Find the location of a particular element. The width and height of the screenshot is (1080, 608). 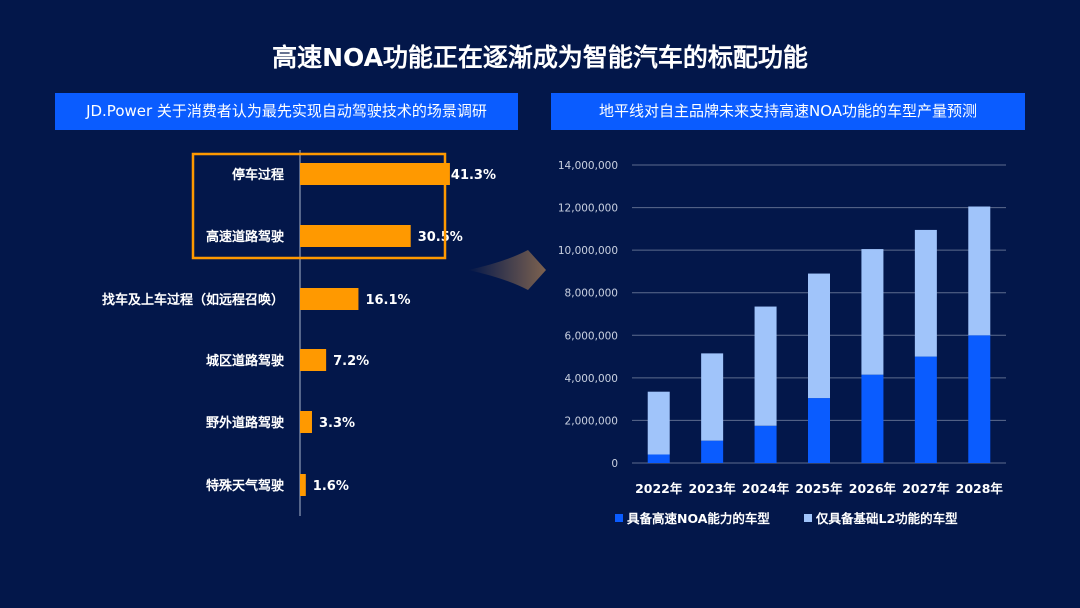

category-label: 特殊天气驾驶 is located at coordinates (245, 486).